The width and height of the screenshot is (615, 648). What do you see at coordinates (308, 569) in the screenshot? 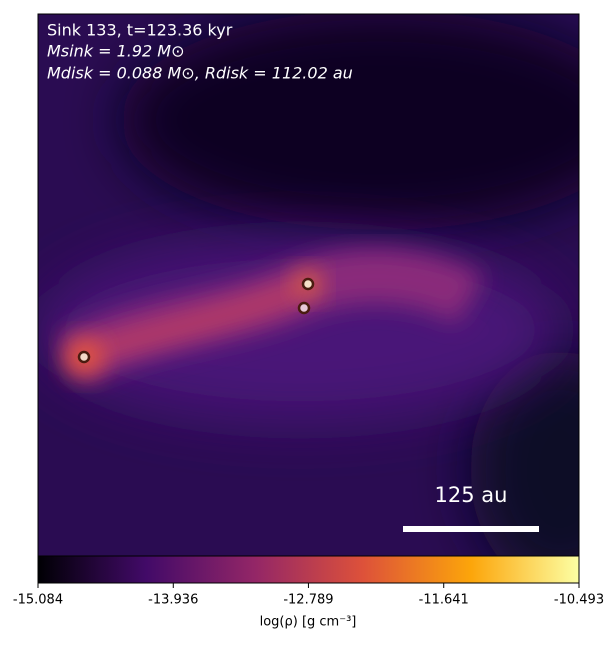
I see `colorbar` at bounding box center [308, 569].